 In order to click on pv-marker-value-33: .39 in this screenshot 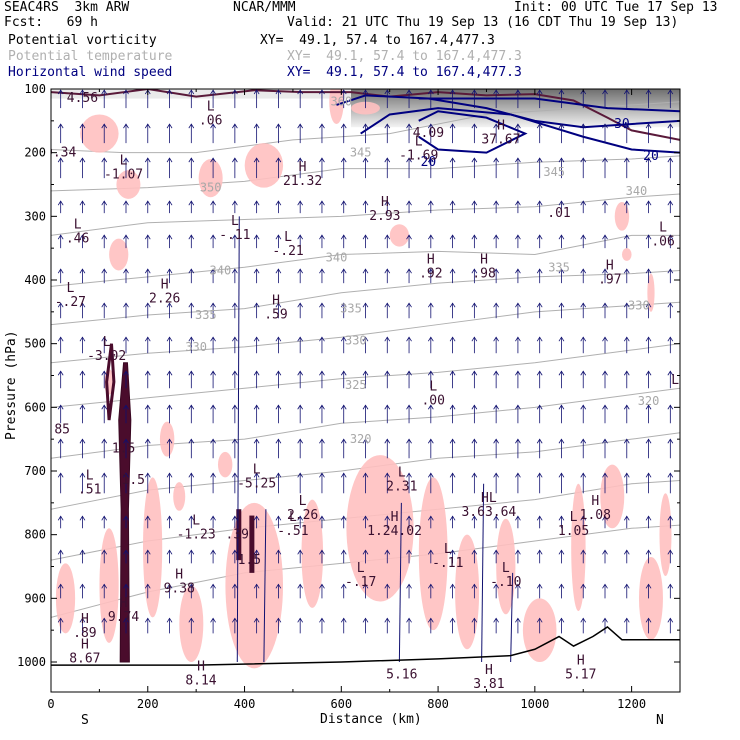, I will do `click(237, 534)`.